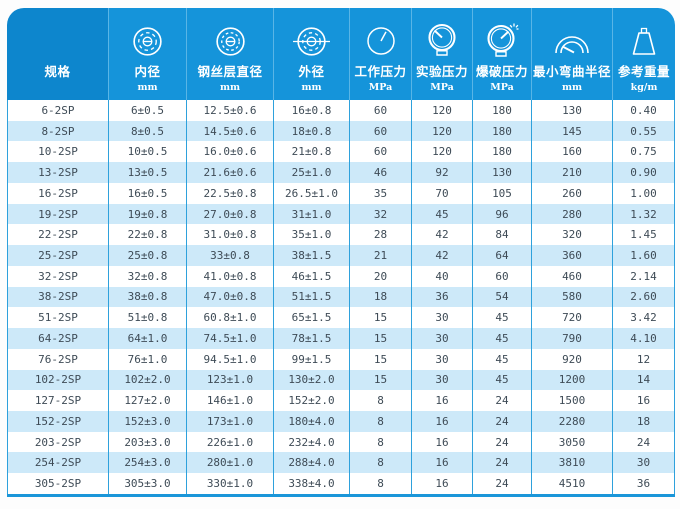 The height and width of the screenshot is (509, 680). What do you see at coordinates (442, 193) in the screenshot?
I see `value-cell: 70` at bounding box center [442, 193].